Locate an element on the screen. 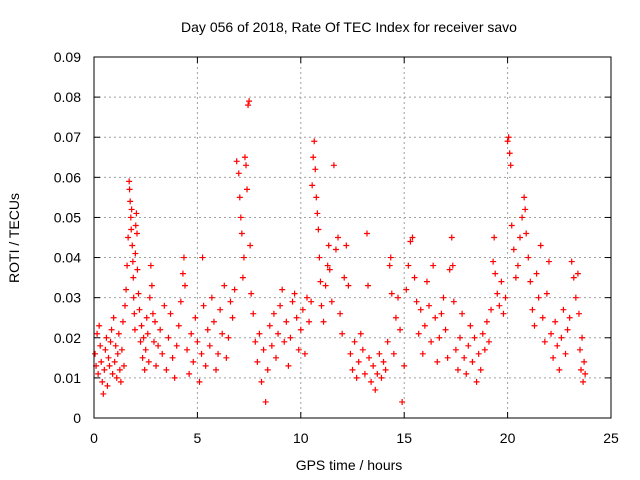 The width and height of the screenshot is (640, 480). x-tick-label: 15 is located at coordinates (404, 438).